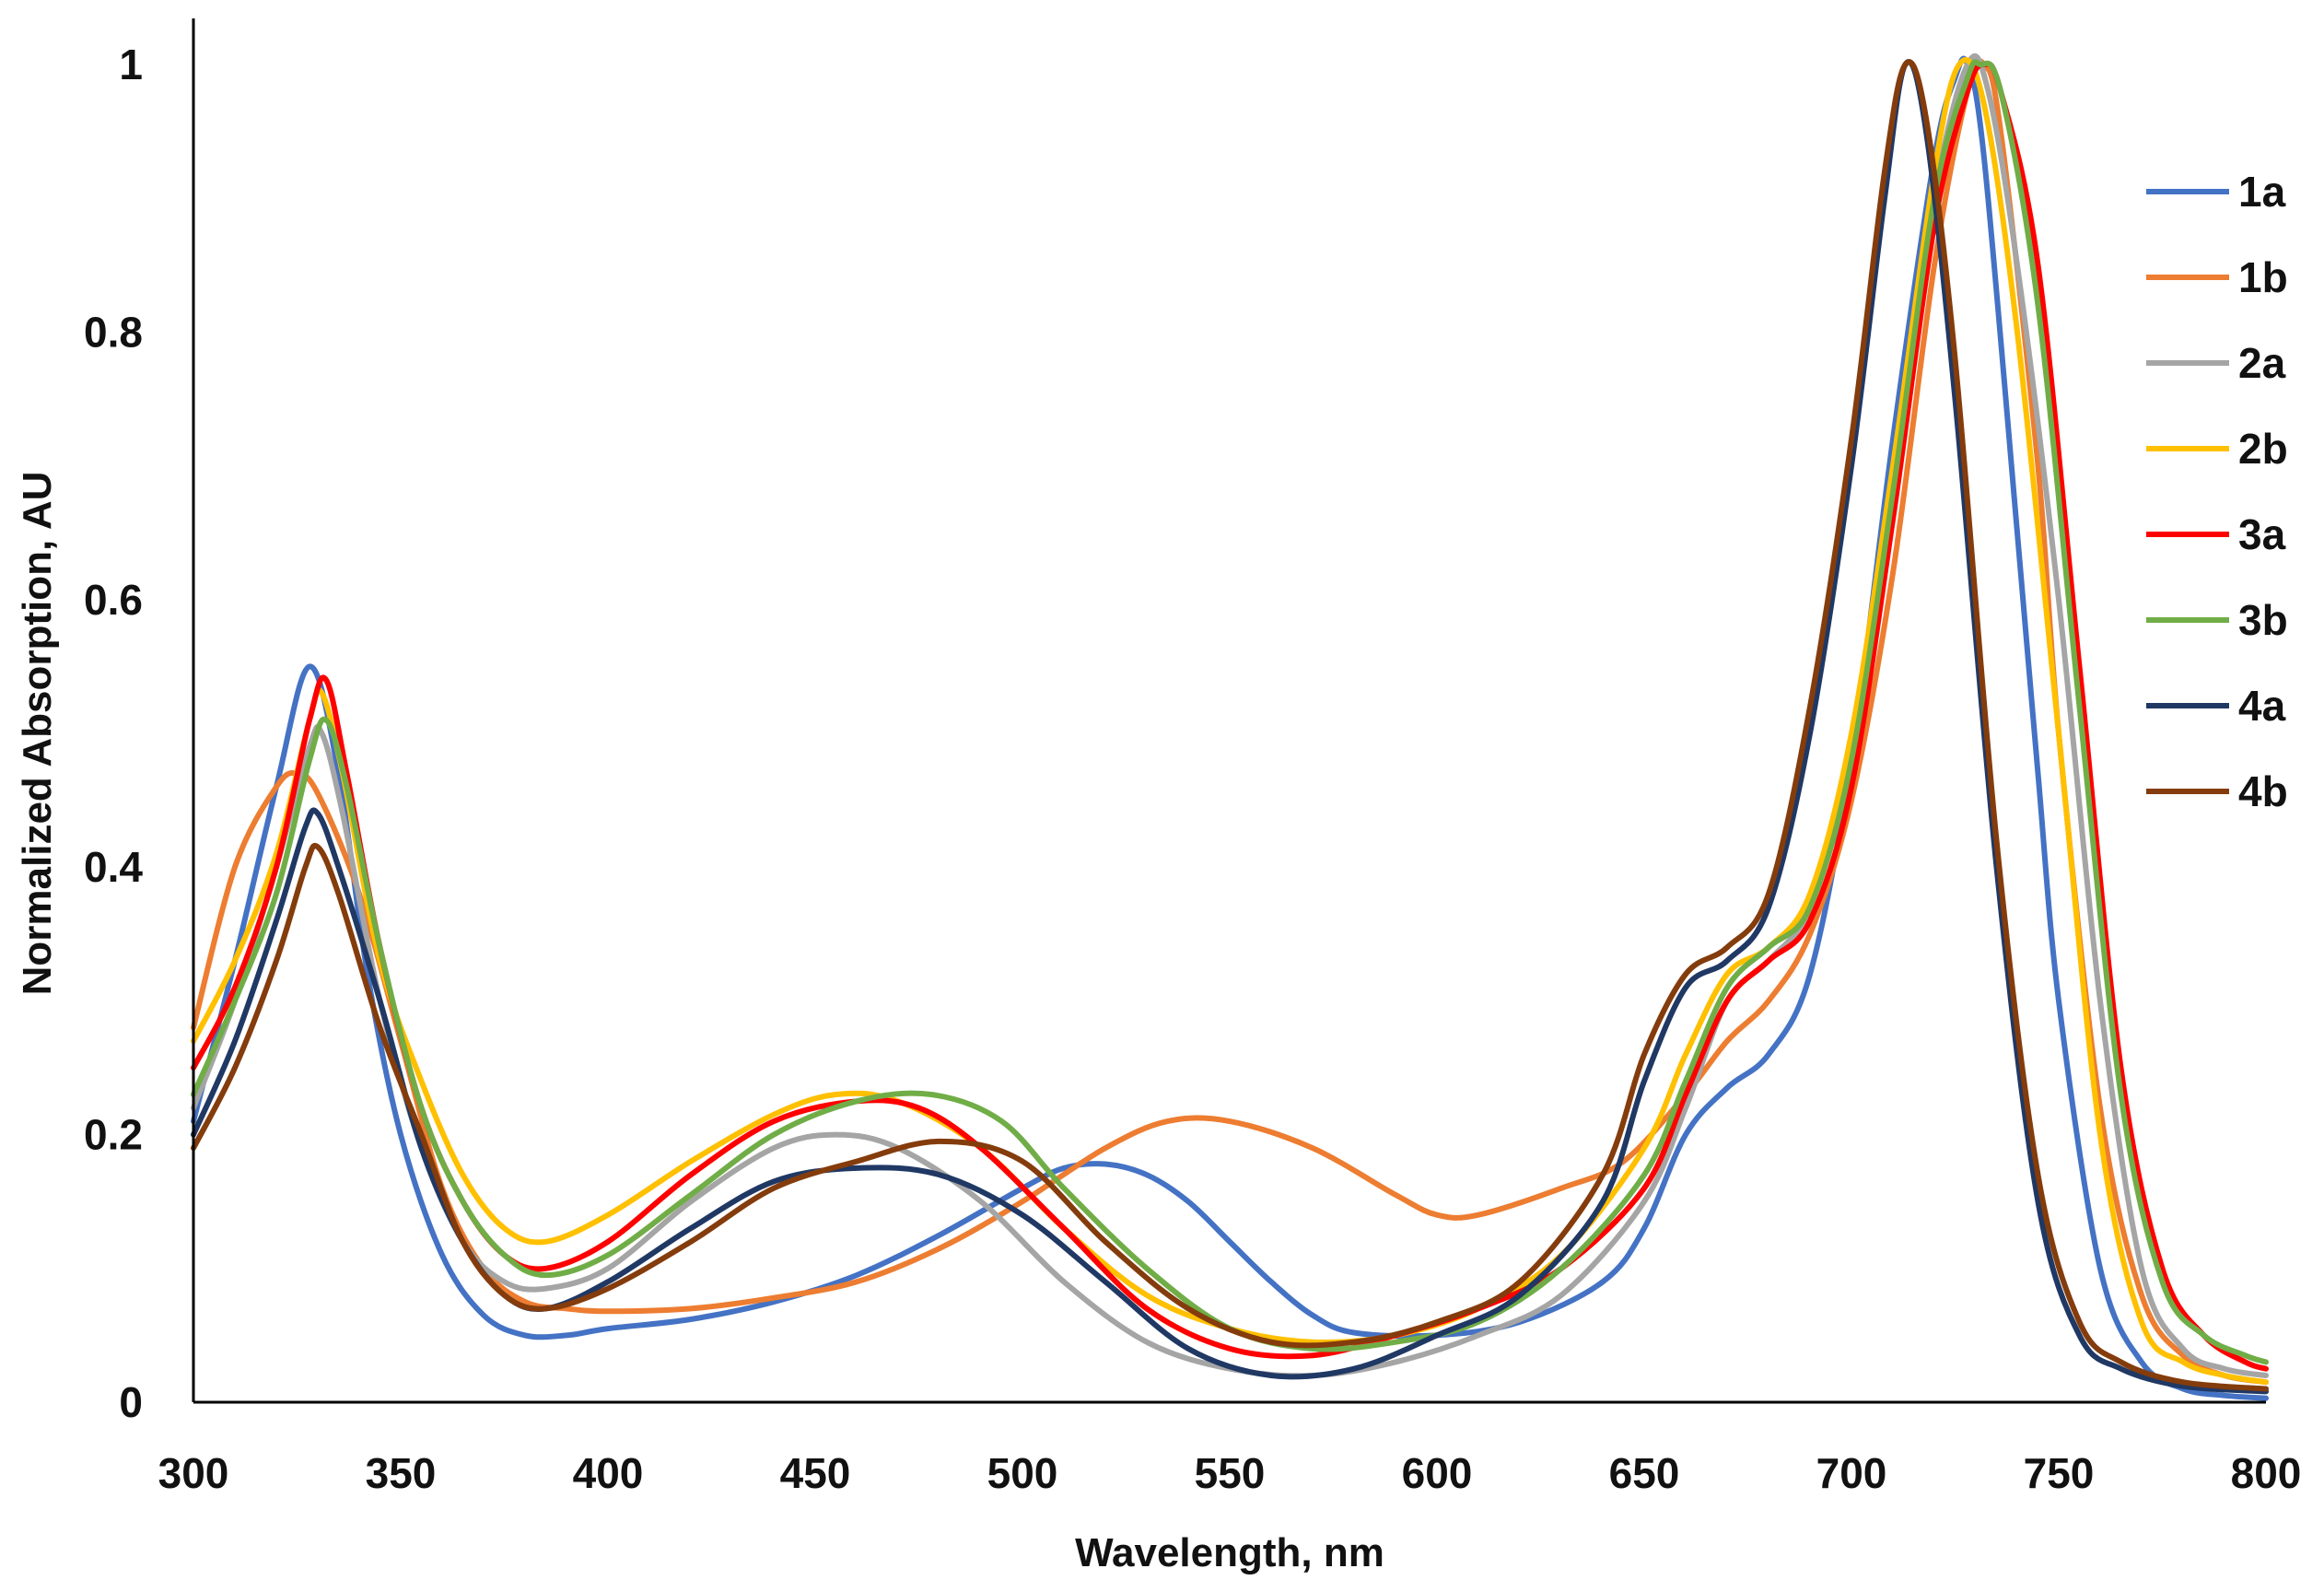  Describe the element at coordinates (2262, 706) in the screenshot. I see `legend-label-4a: 4a` at that location.